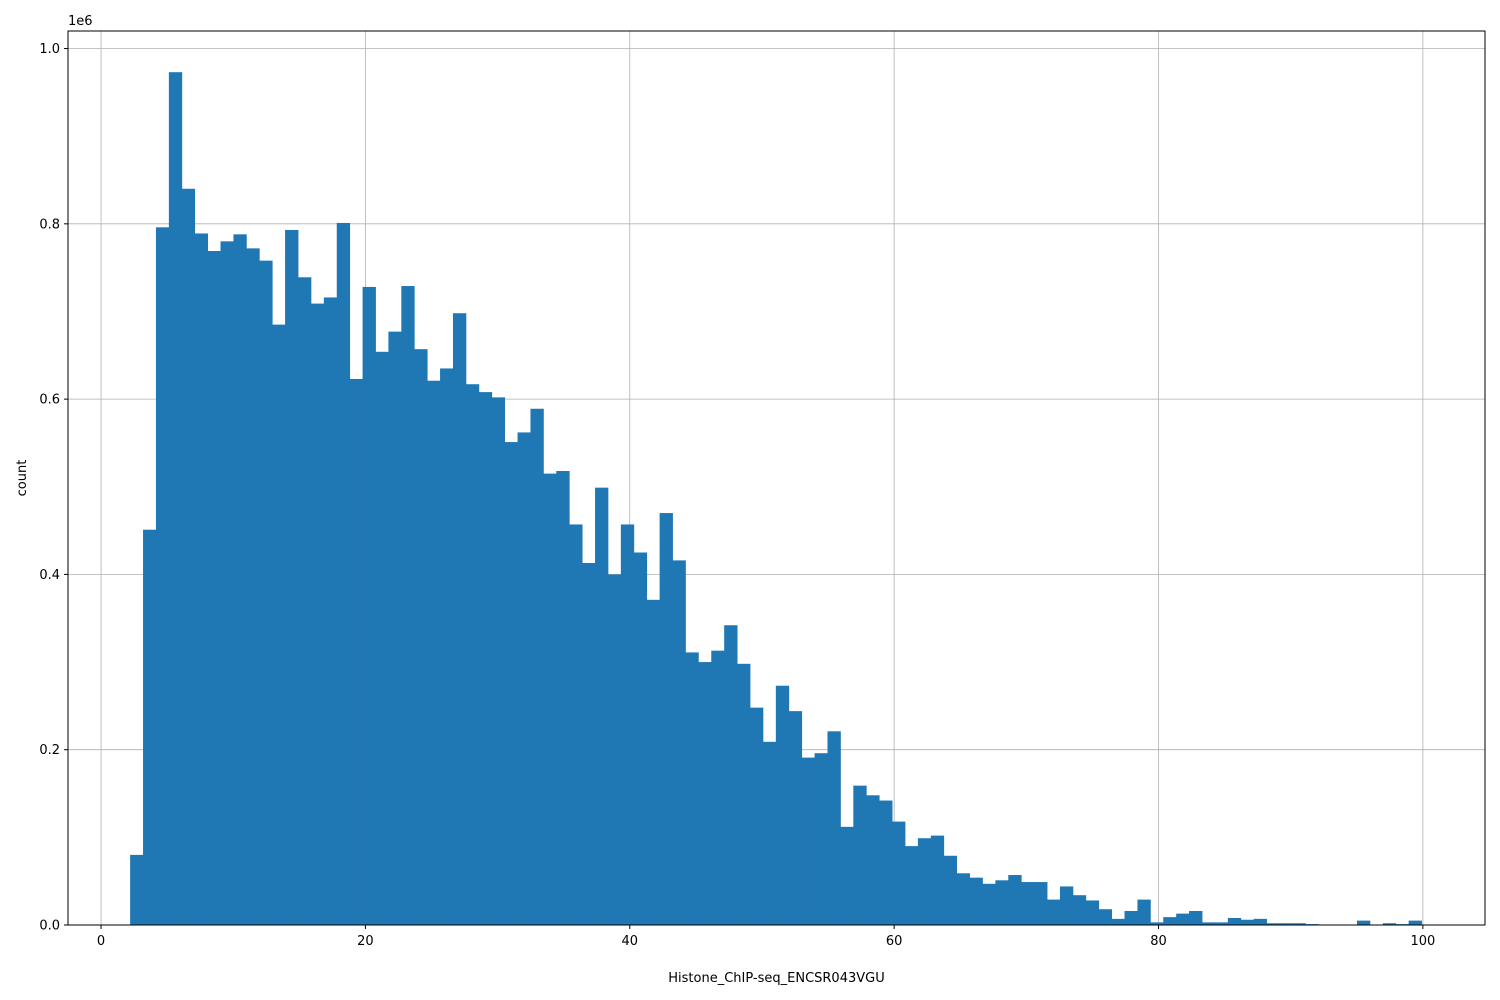 The height and width of the screenshot is (1000, 1500). Describe the element at coordinates (49, 224) in the screenshot. I see `y-tick-label: 0.8` at that location.